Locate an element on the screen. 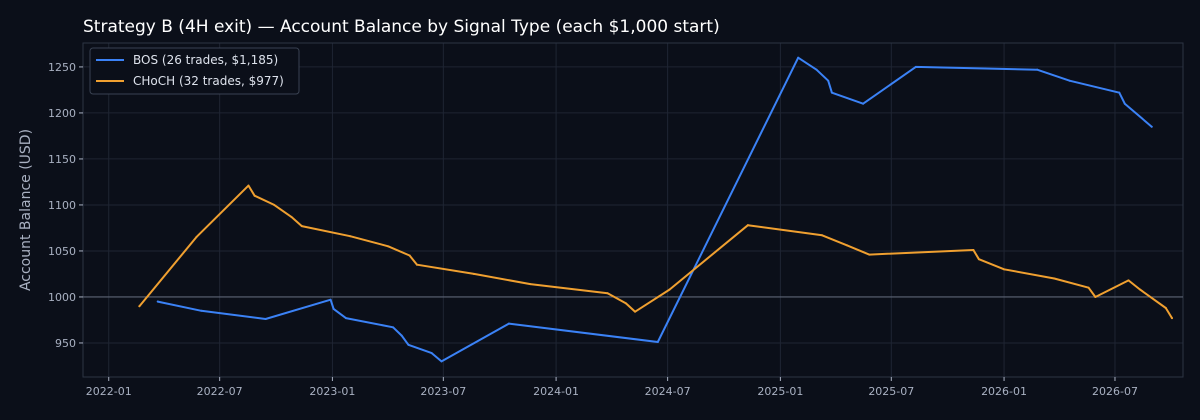 The width and height of the screenshot is (1200, 420). x-tick-label: 2026-07 is located at coordinates (1115, 391).